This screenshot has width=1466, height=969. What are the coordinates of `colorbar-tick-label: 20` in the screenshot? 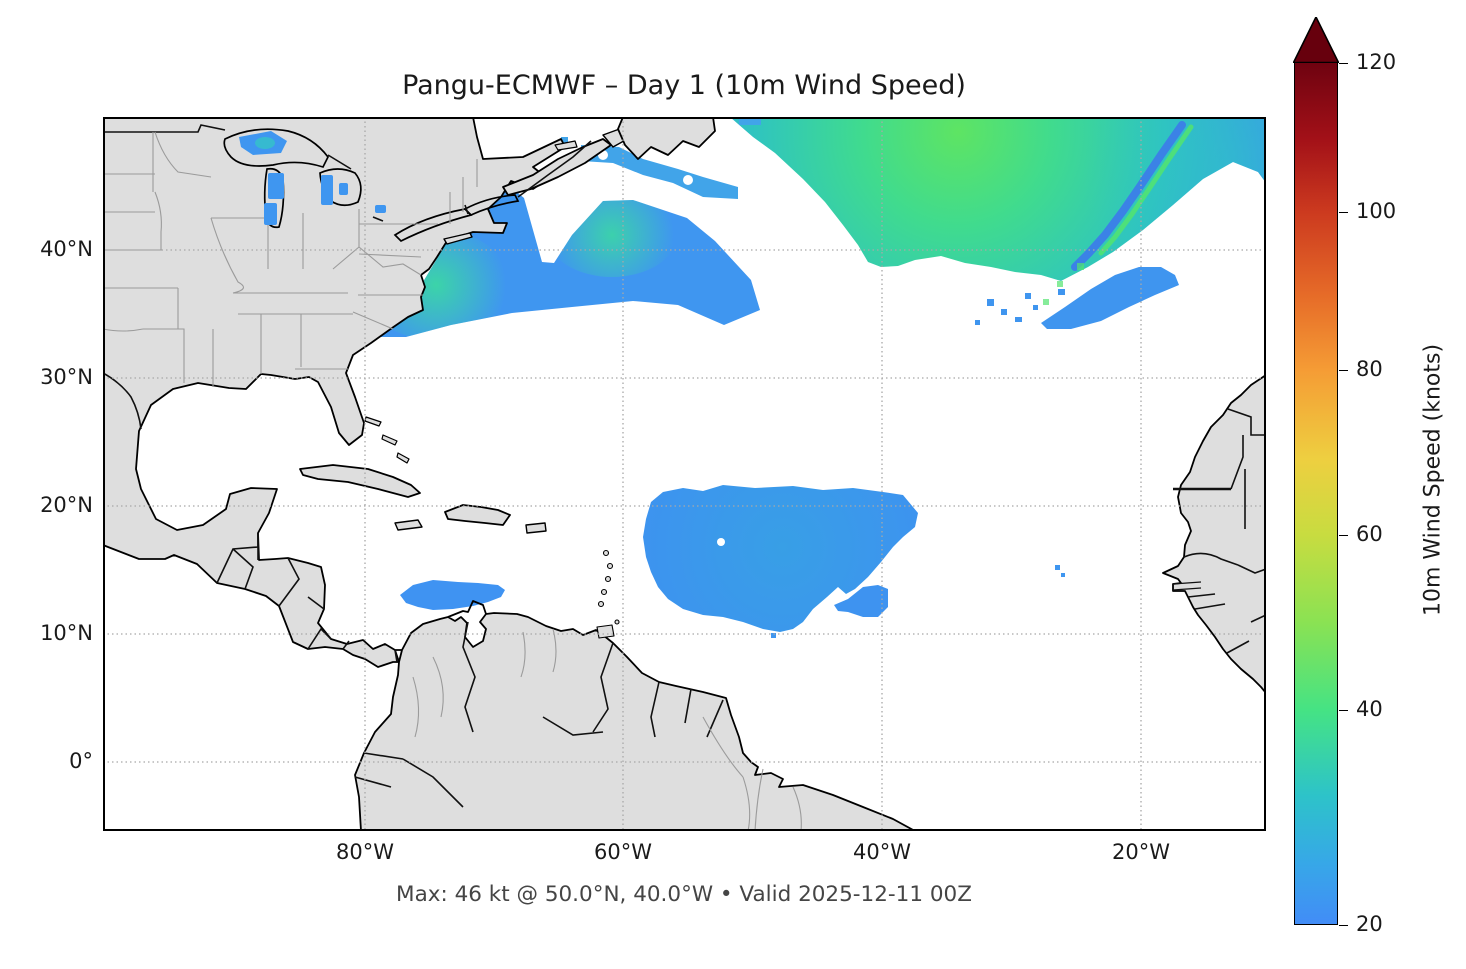 It's located at (1369, 924).